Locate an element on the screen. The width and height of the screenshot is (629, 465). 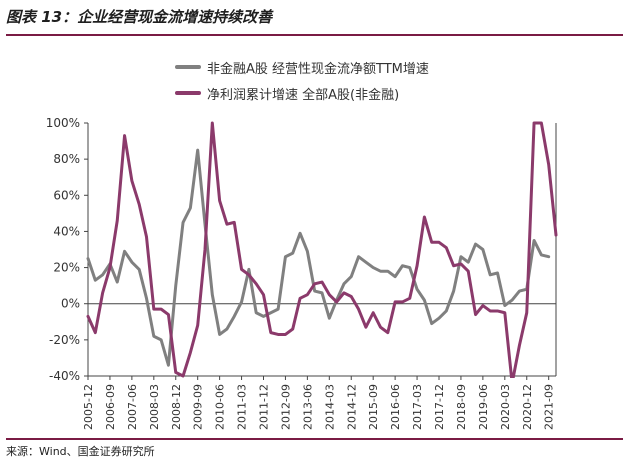
x-tick-label: 2020-12 is located at coordinates (527, 407).